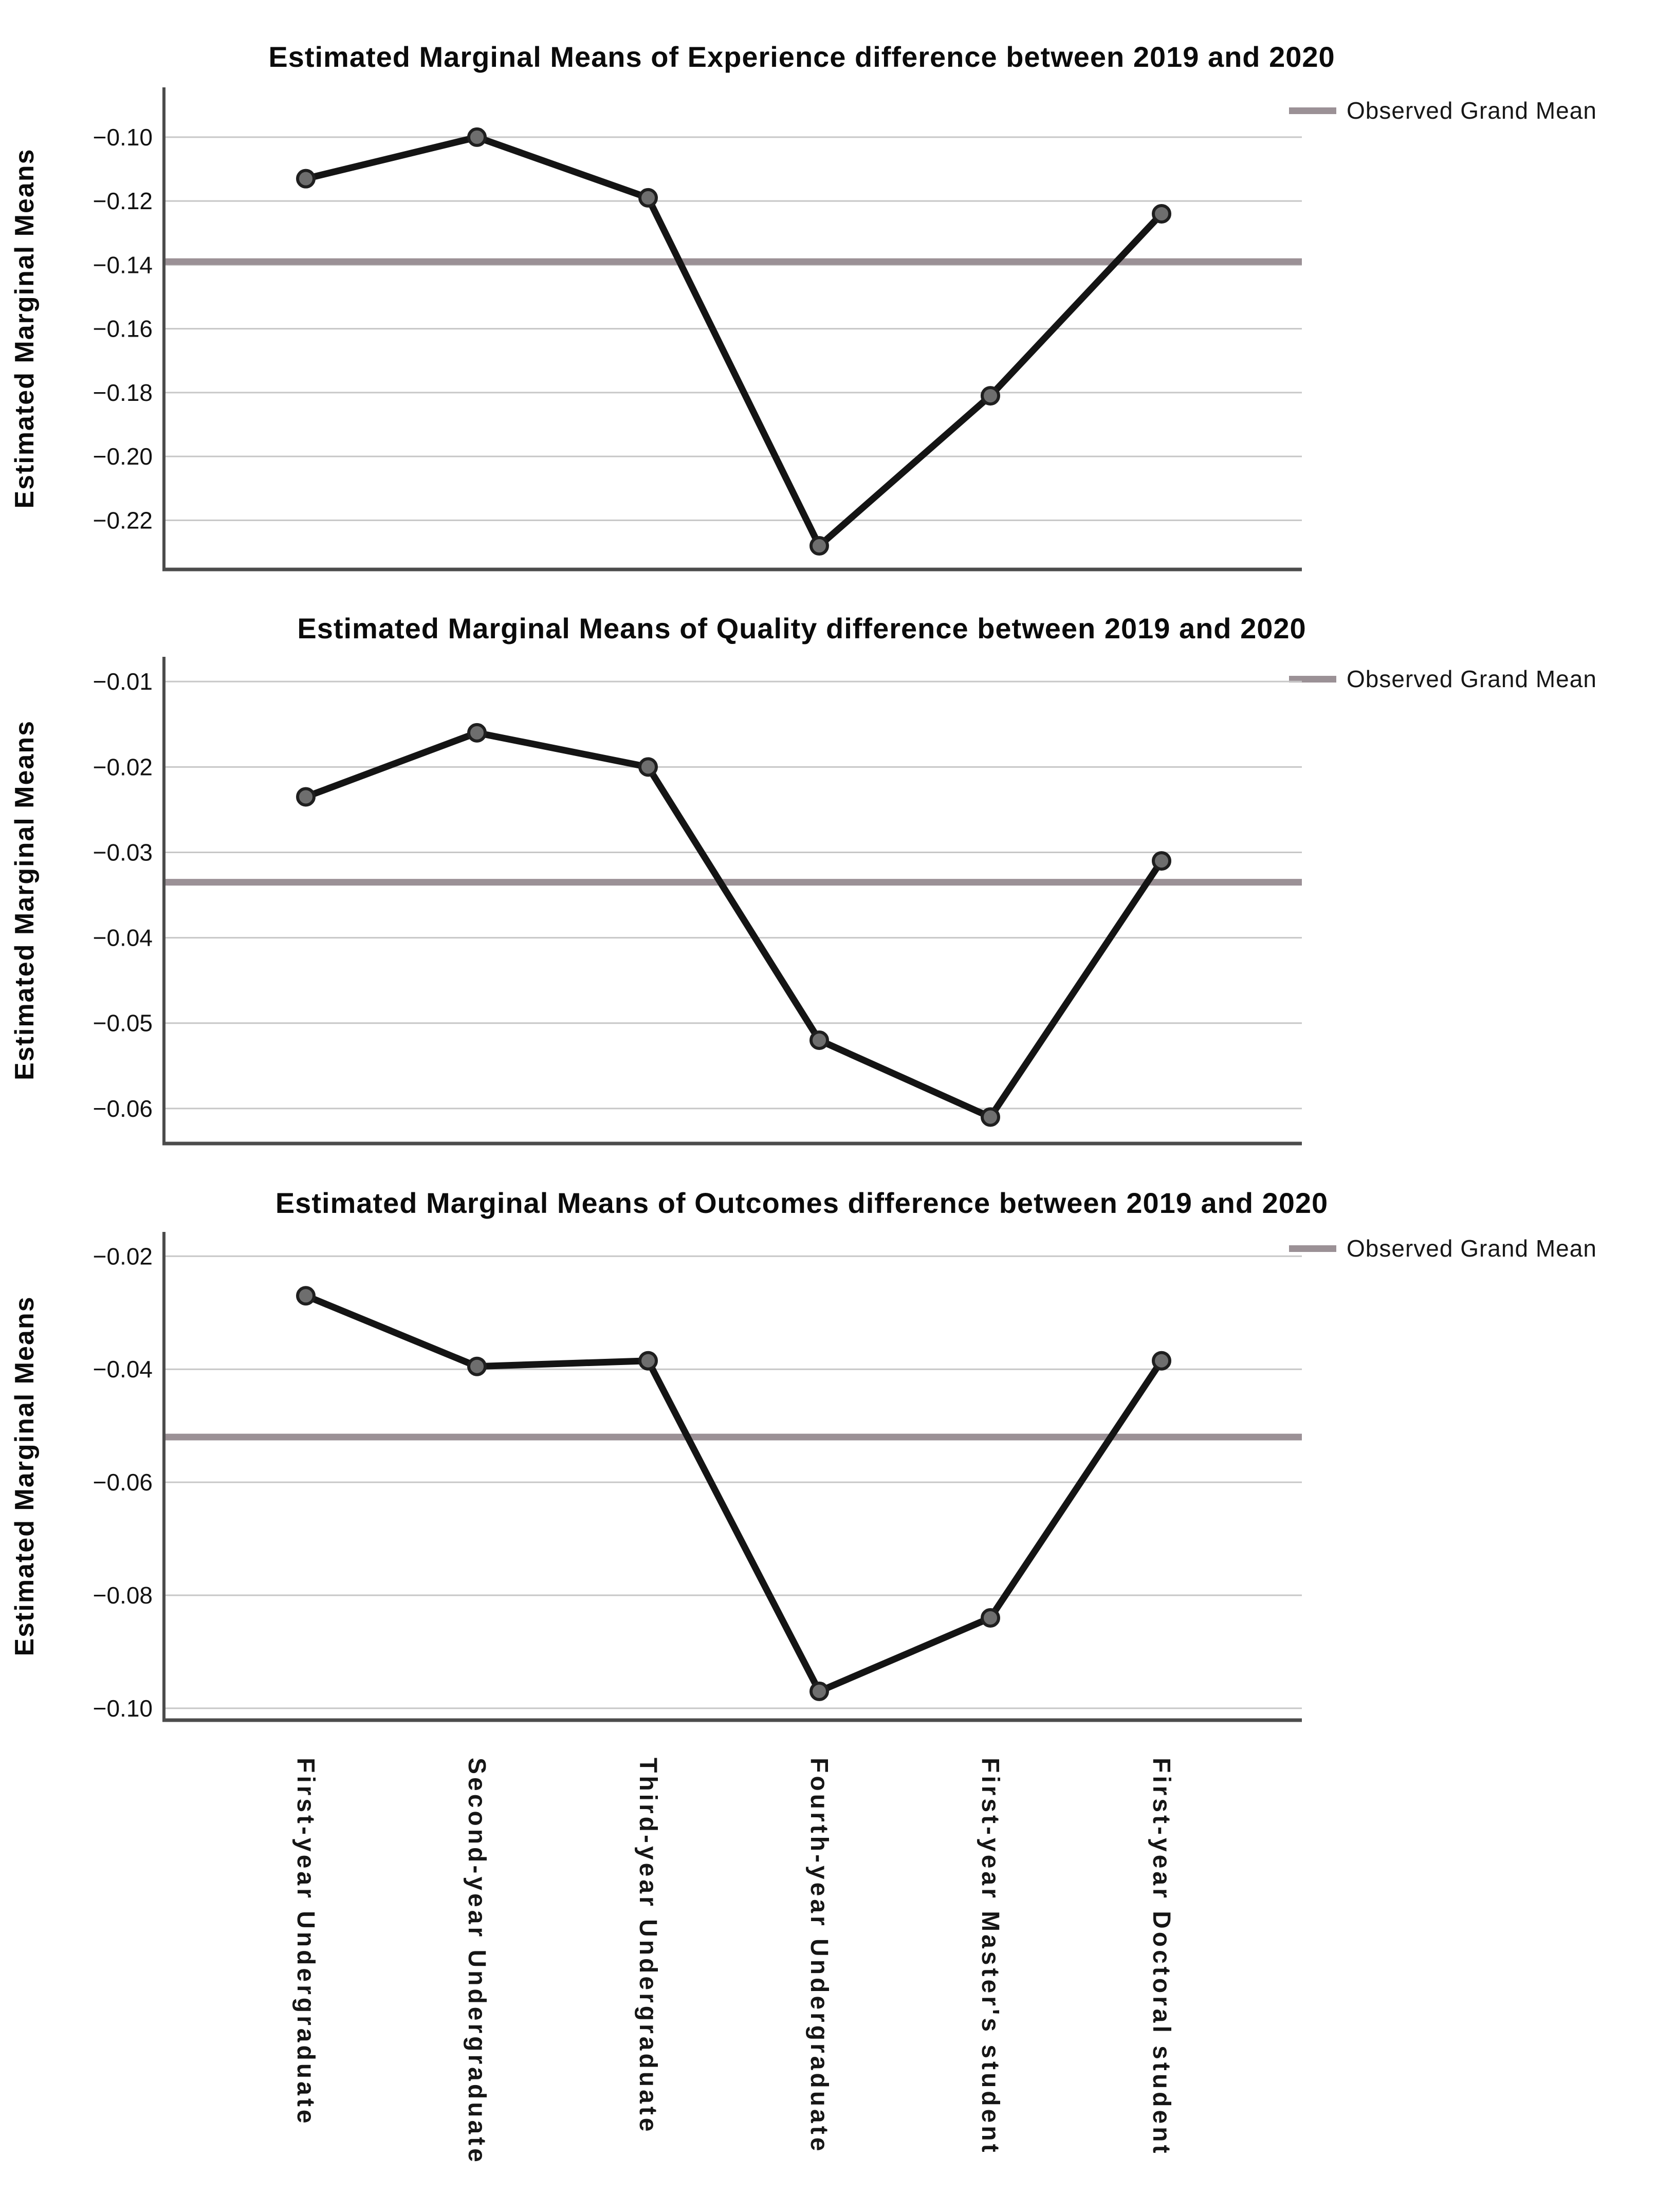 This screenshot has height=2212, width=1675. Describe the element at coordinates (123, 392) in the screenshot. I see `y-tick-label: −0.18` at that location.